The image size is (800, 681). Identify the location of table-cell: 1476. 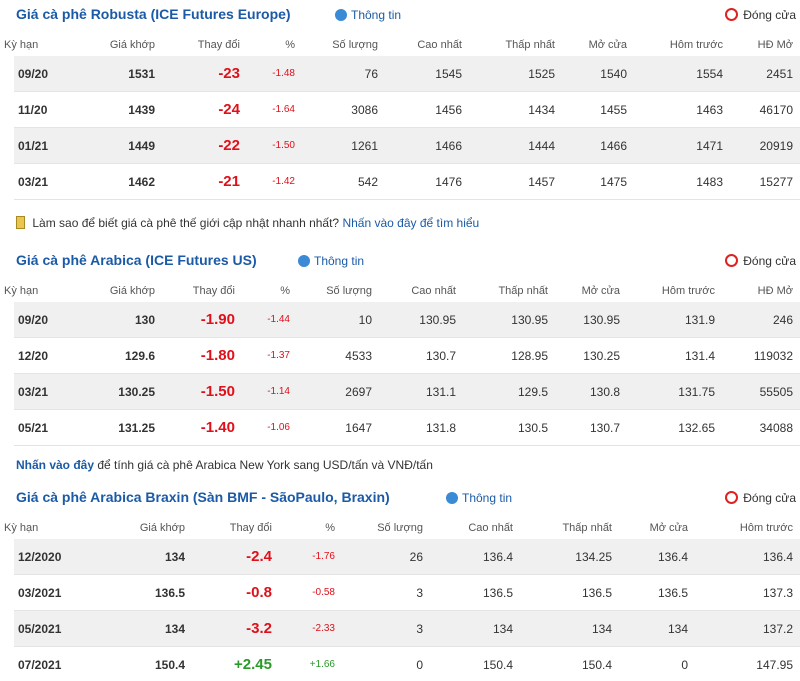
(448, 182).